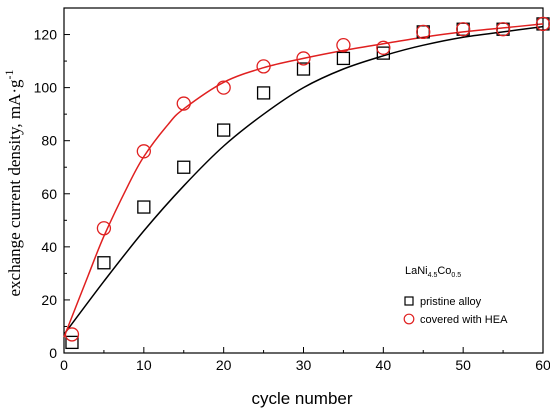 Image resolution: width=550 pixels, height=414 pixels. Describe the element at coordinates (416, 271) in the screenshot. I see `legend-title-prefix: LaNi` at that location.